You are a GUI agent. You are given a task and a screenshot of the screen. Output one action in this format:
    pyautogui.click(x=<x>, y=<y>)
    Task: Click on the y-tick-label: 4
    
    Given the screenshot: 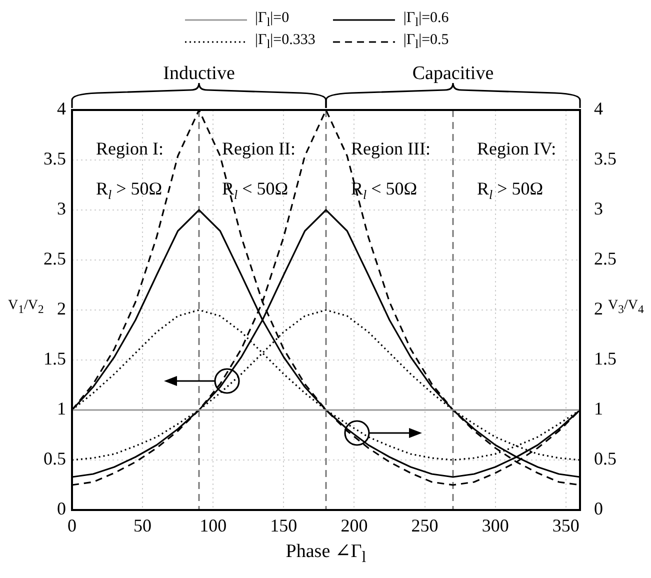 What is the action you would take?
    pyautogui.click(x=61, y=108)
    